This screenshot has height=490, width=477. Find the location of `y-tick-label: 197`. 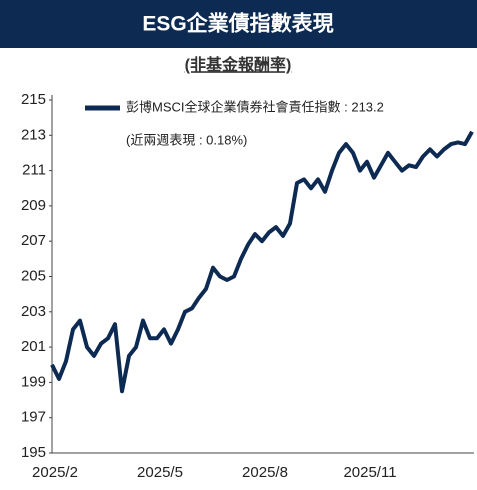

y-tick-label: 197 is located at coordinates (33, 417).